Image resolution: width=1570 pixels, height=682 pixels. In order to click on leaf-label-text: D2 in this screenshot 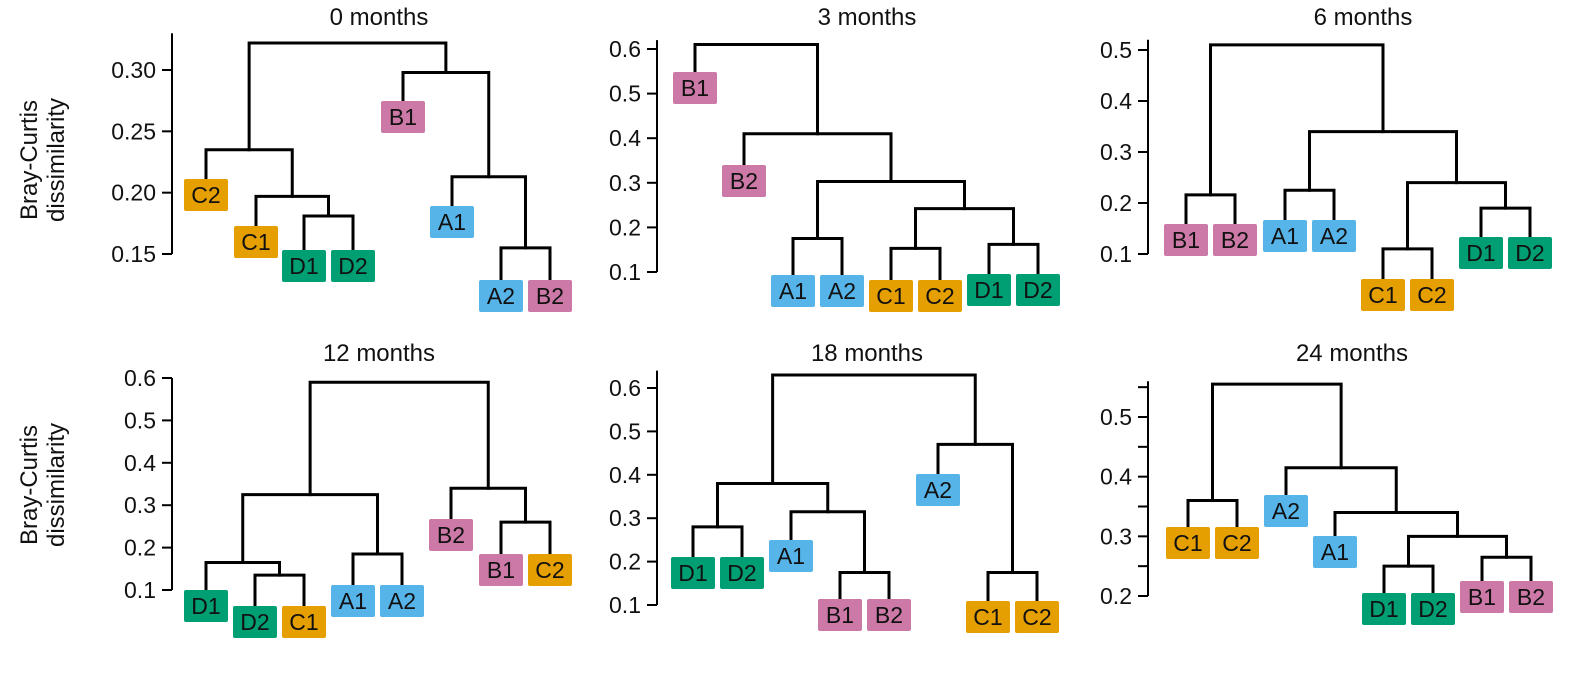, I will do `click(741, 573)`.